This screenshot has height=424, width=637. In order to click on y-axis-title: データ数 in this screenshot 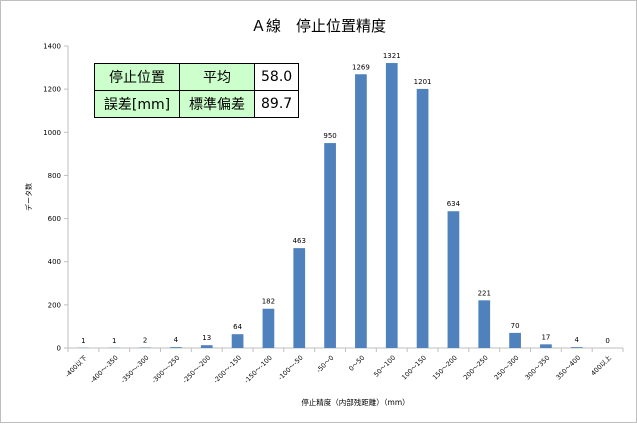, I will do `click(28, 197)`.